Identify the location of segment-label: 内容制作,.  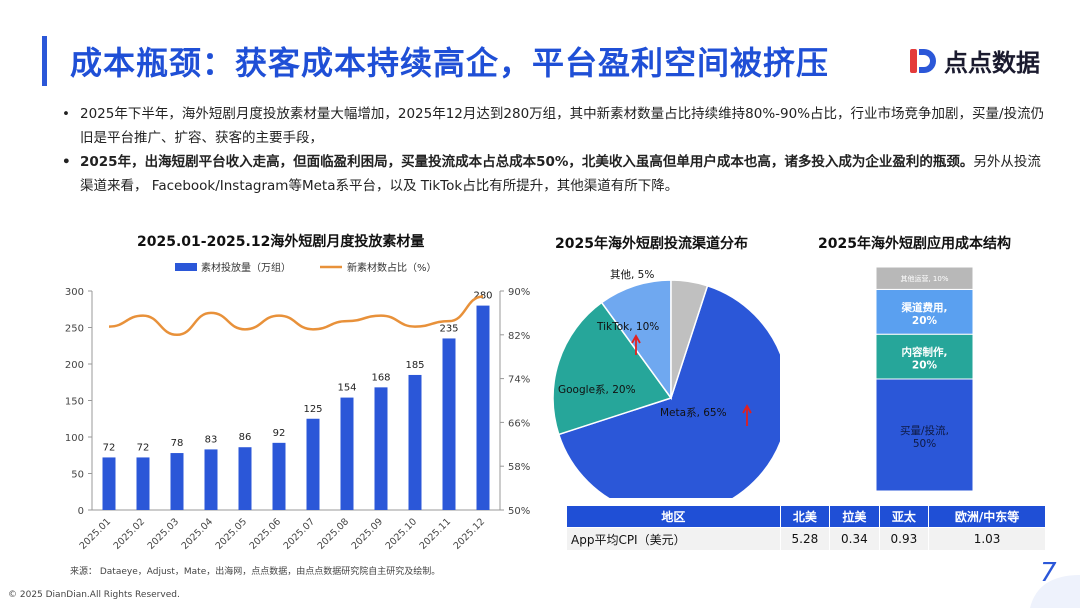
(925, 352).